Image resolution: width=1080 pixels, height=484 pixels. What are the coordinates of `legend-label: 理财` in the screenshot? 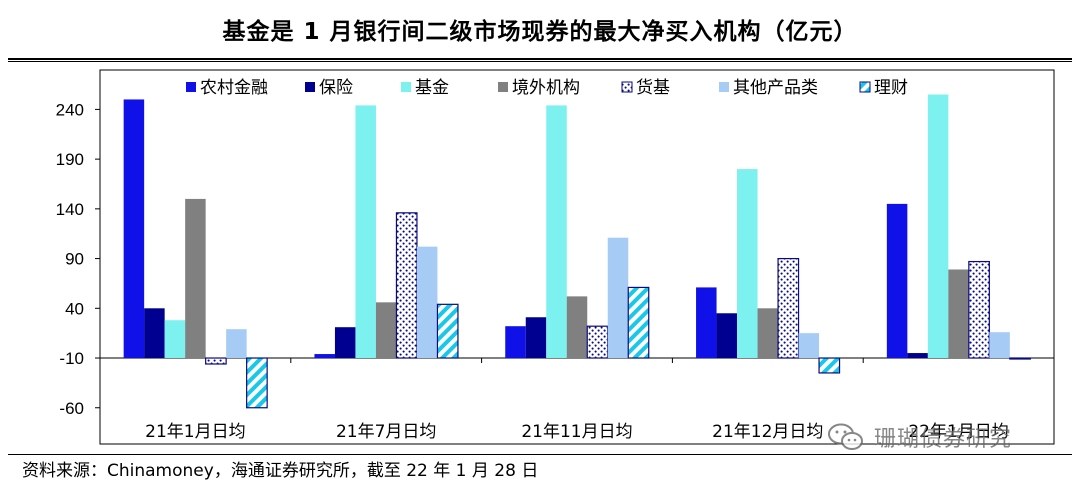 It's located at (891, 88).